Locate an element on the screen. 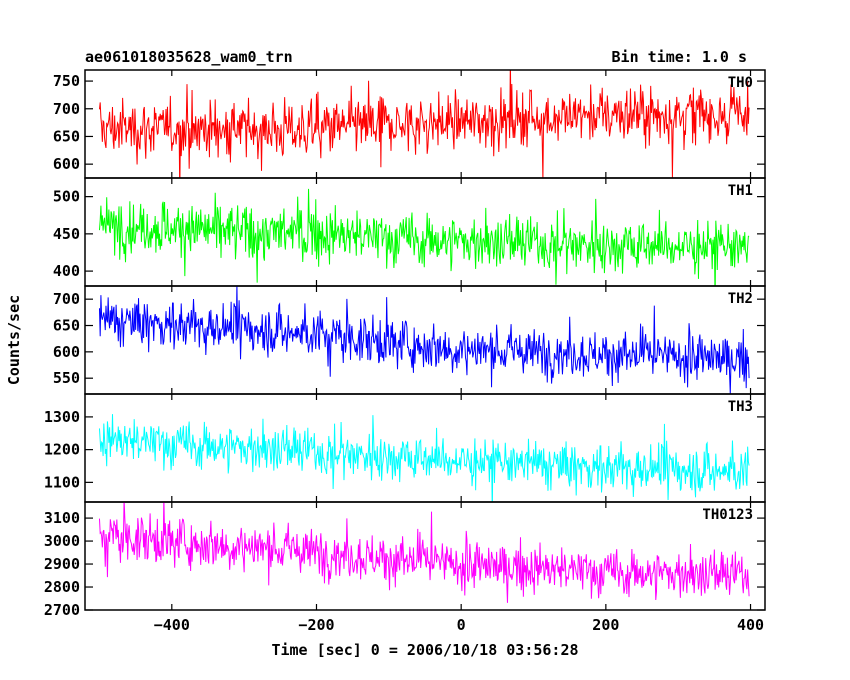 This screenshot has height=680, width=850. y-tick-label: 550 is located at coordinates (66, 378).